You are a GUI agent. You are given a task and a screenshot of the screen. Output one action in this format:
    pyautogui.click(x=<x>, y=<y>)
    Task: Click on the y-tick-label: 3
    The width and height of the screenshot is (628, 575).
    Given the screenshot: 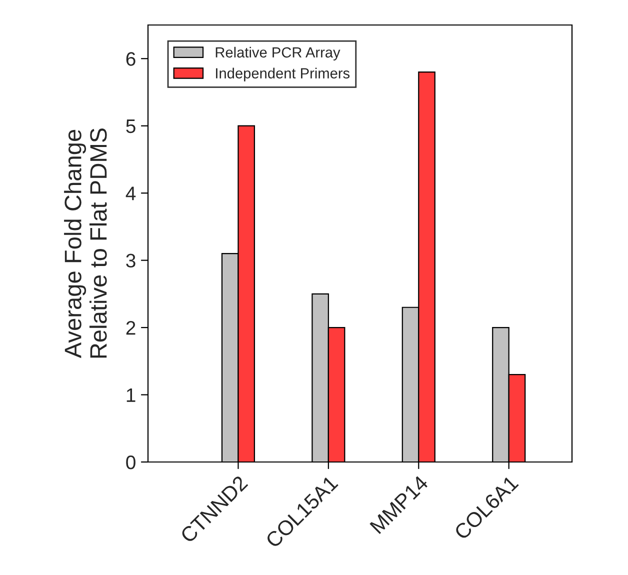 What is the action you would take?
    pyautogui.click(x=131, y=261)
    